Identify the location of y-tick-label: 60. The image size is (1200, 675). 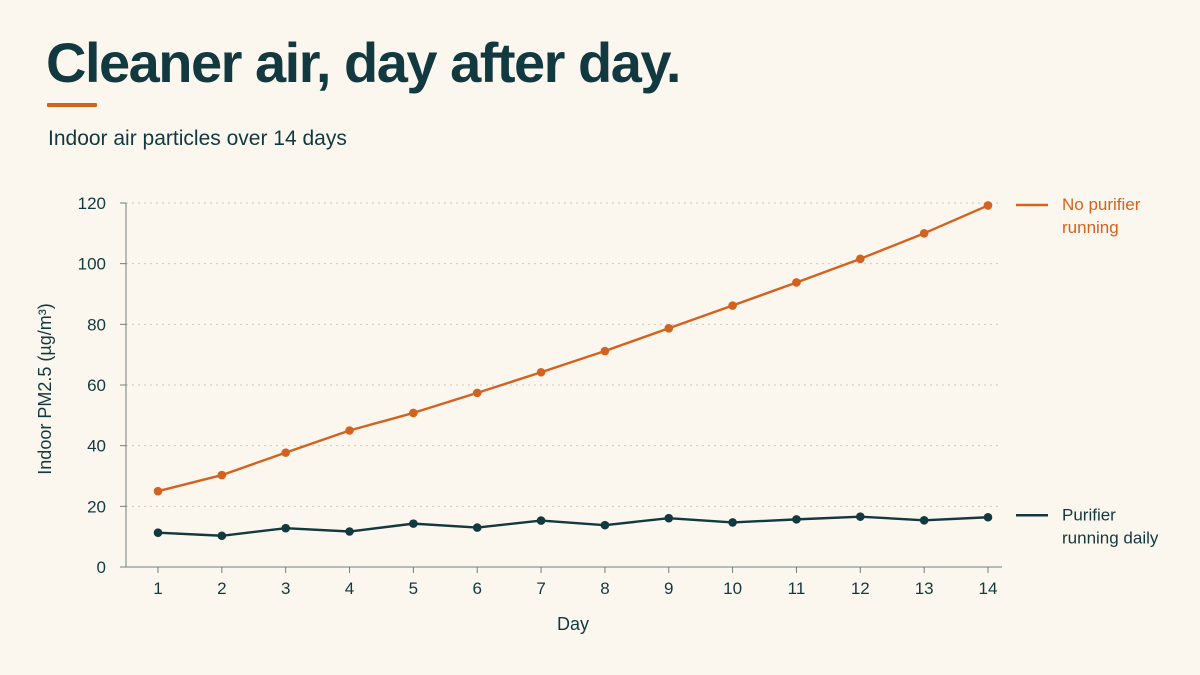
(96, 385).